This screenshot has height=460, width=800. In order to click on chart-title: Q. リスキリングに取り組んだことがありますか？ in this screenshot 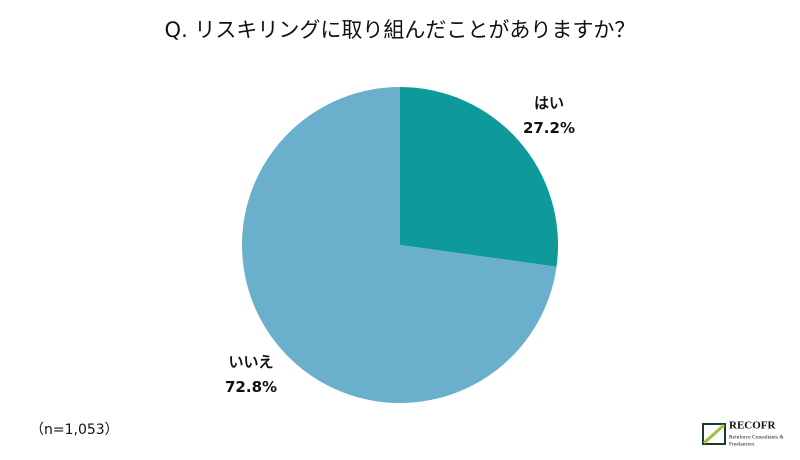, I will do `click(400, 30)`.